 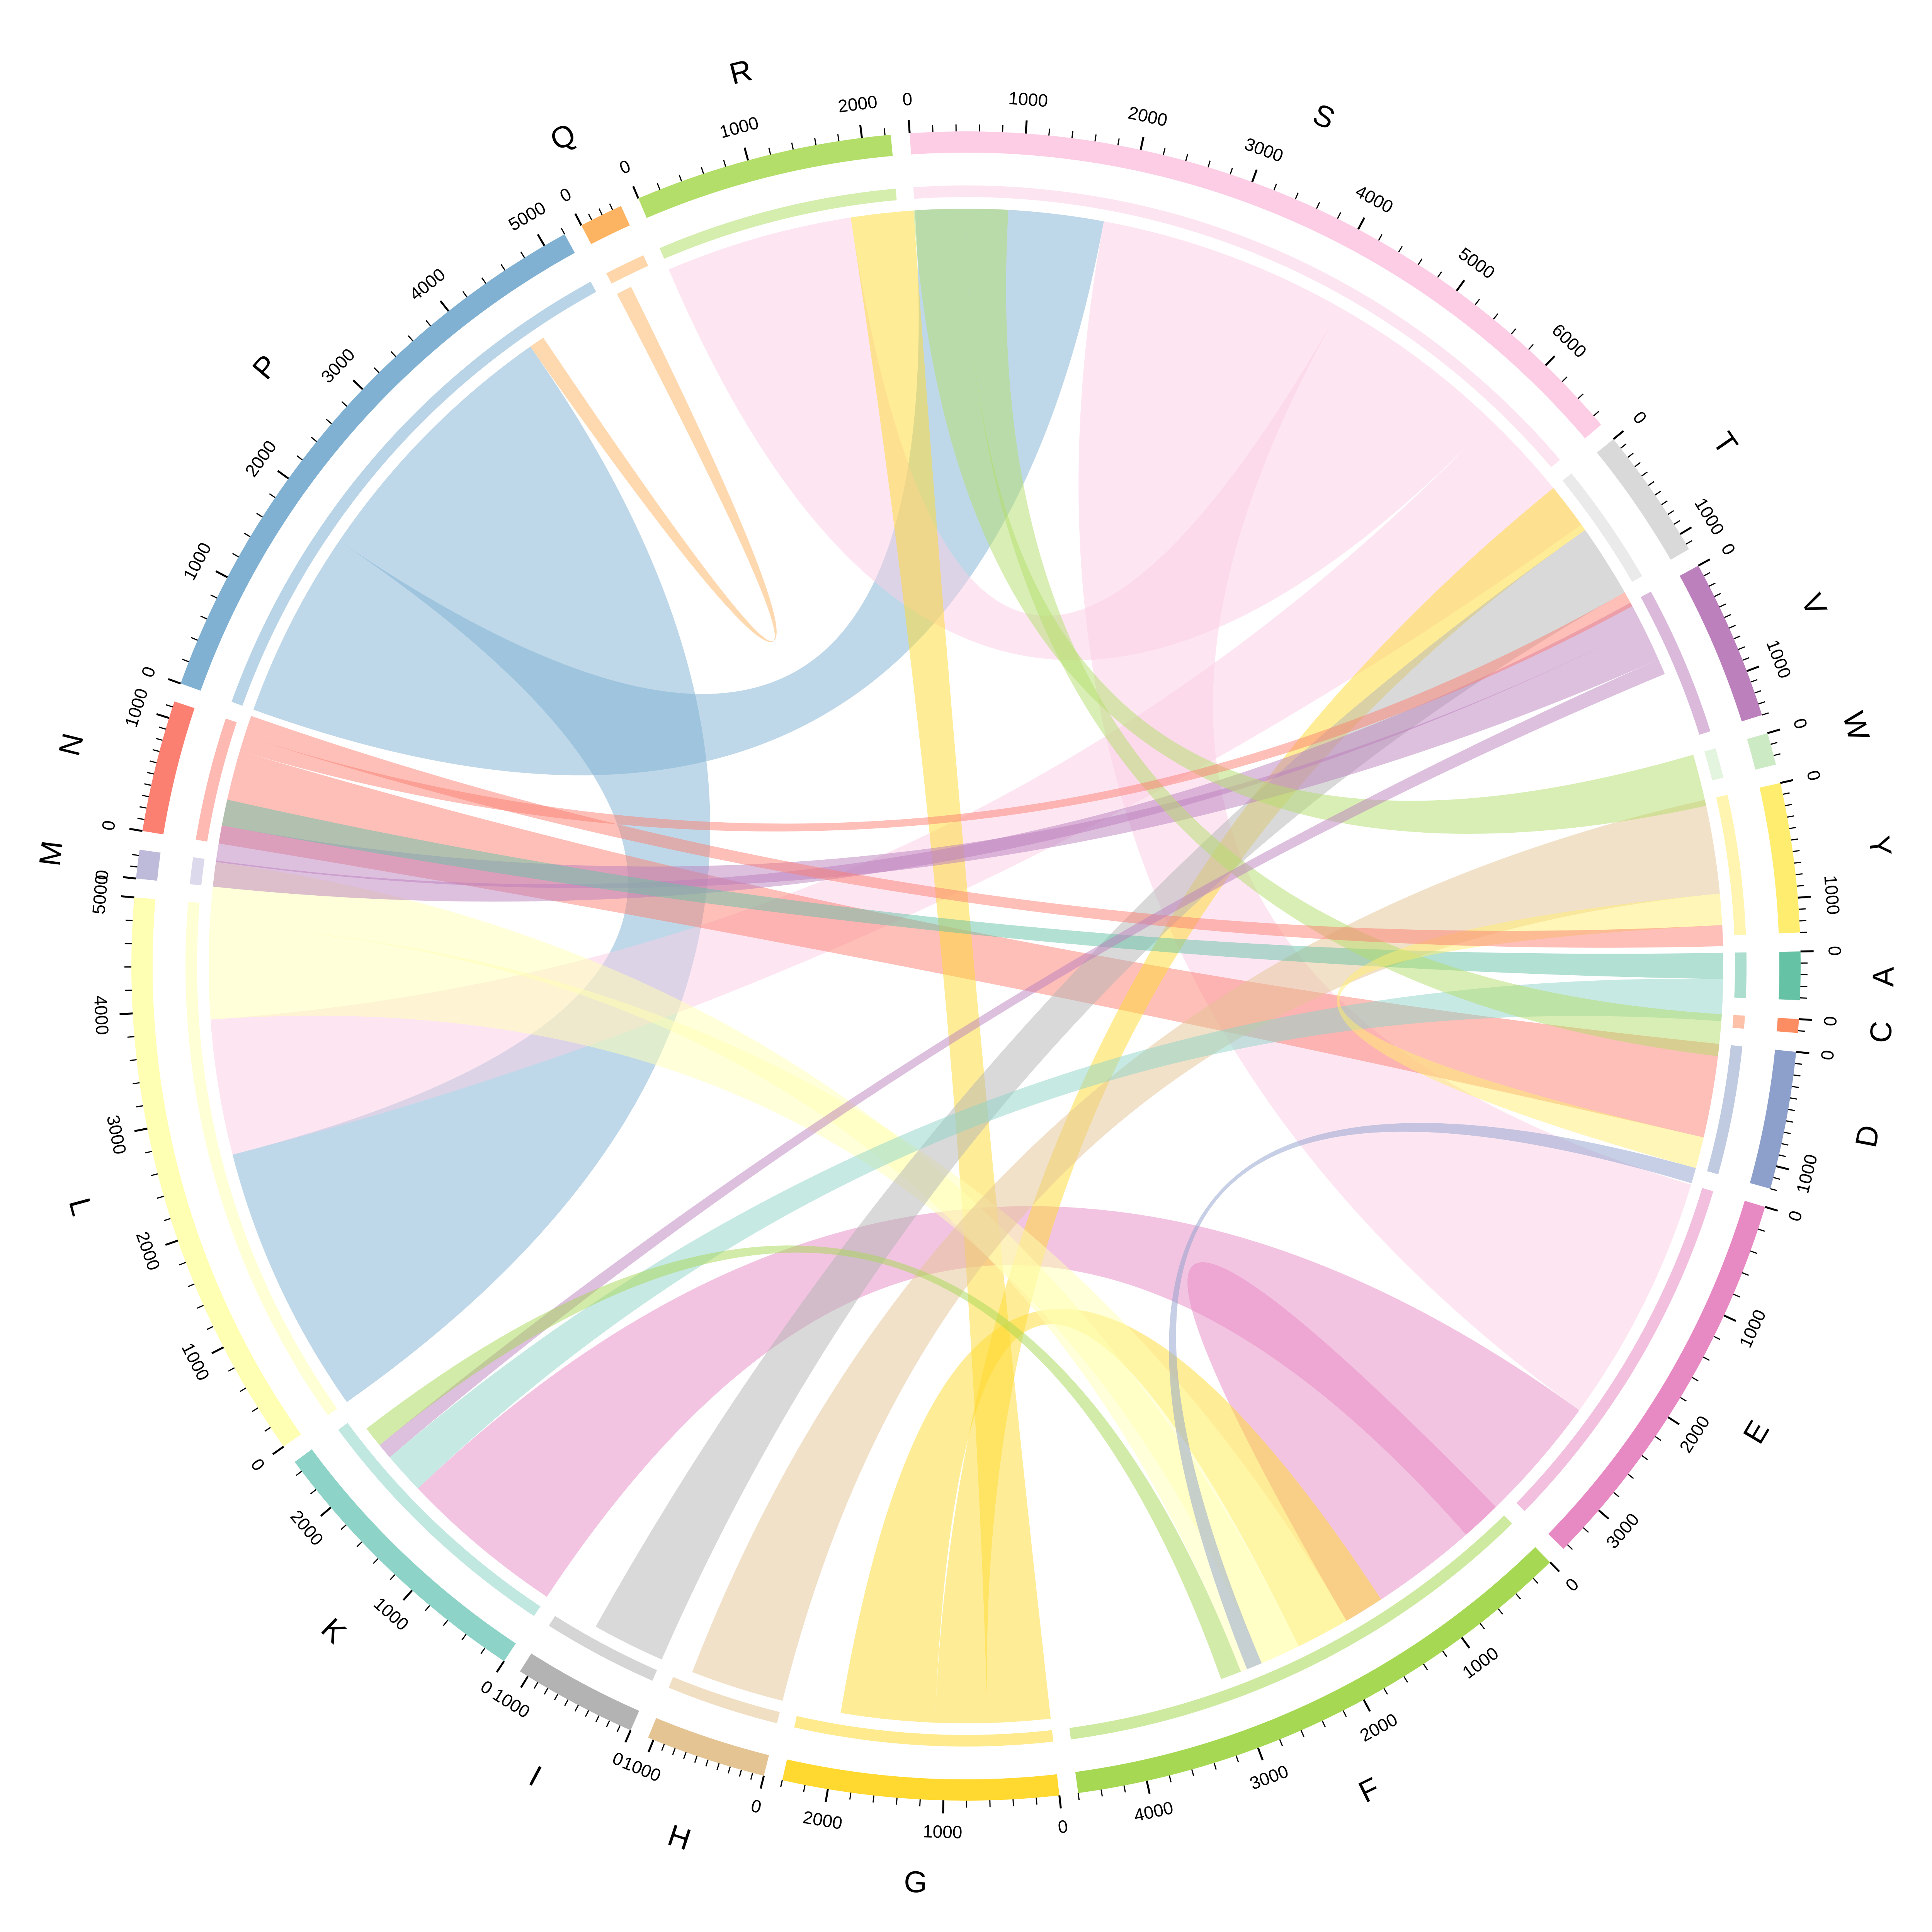 I want to click on sector-label-E: E, so click(x=1756, y=1432).